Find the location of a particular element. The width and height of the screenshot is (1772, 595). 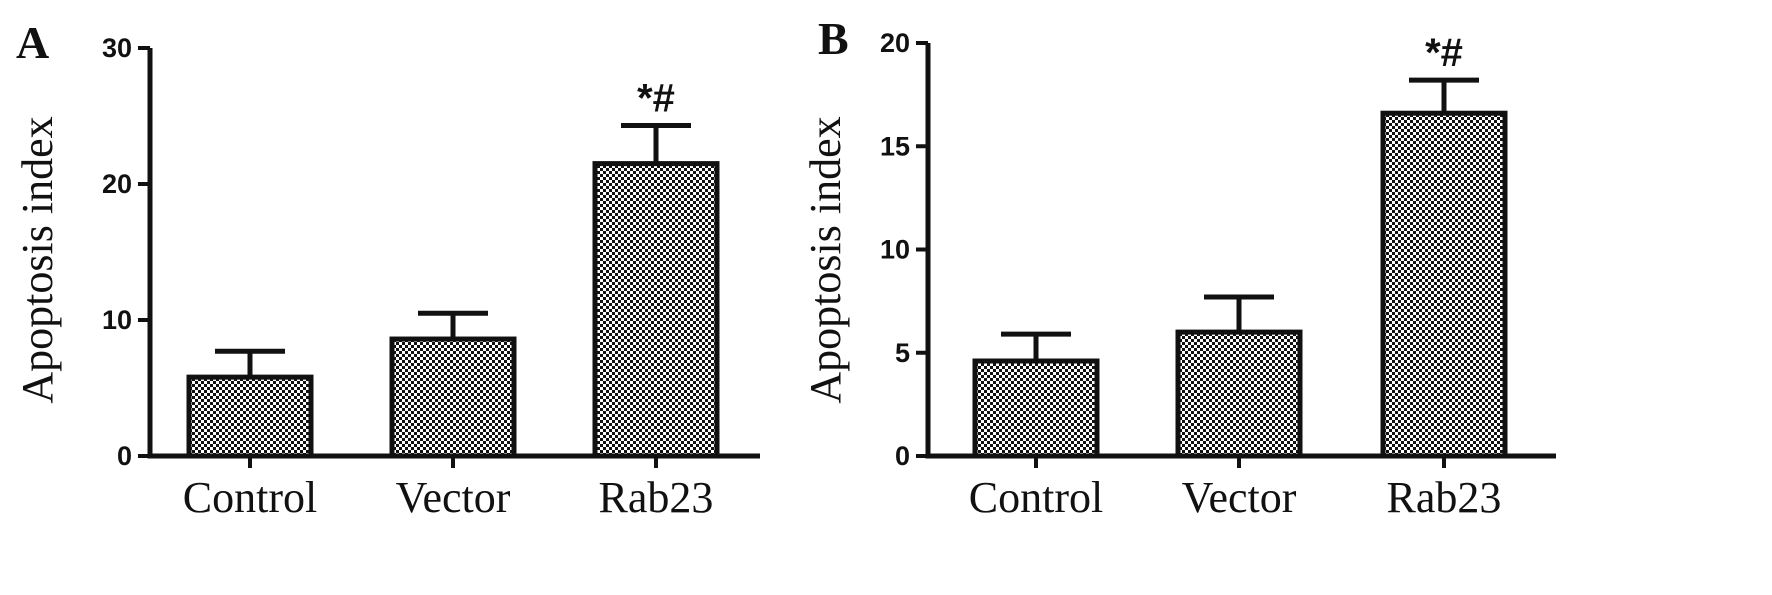

panel-a-bar-rab23 is located at coordinates (656, 310).